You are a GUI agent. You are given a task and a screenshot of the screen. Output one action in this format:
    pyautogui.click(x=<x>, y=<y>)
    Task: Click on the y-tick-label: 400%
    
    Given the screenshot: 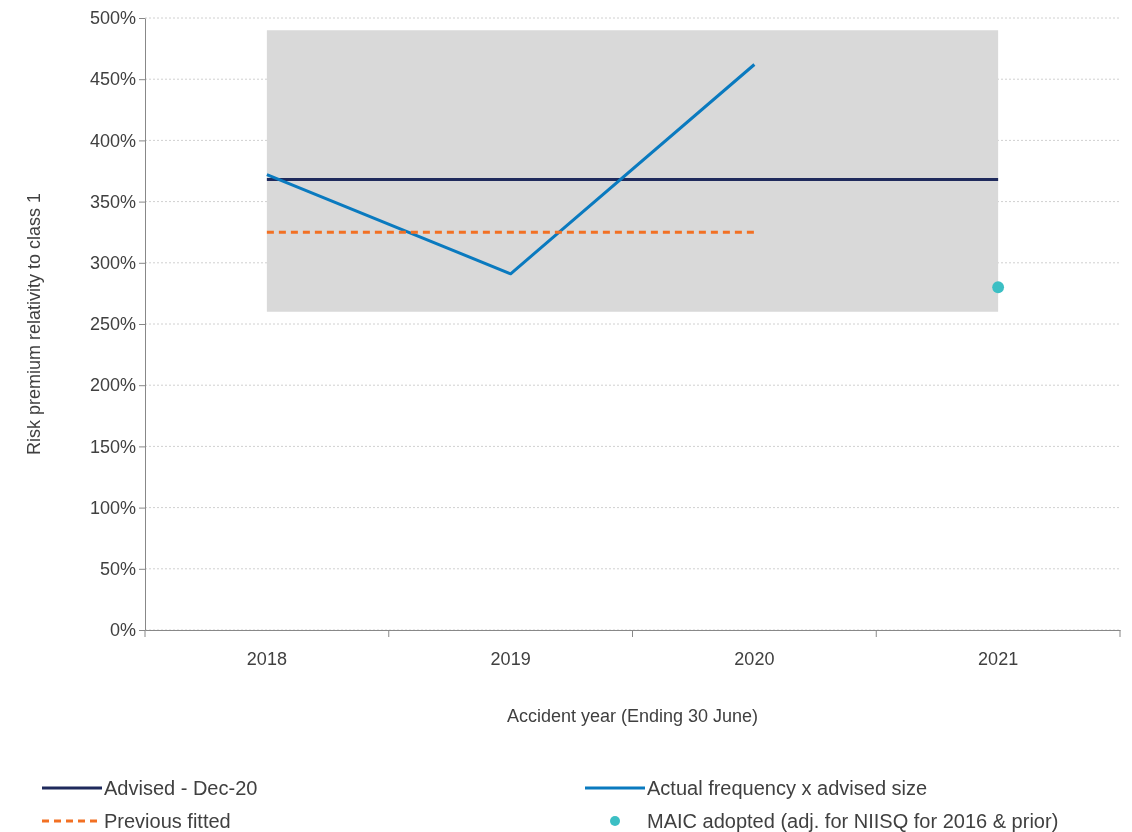 What is the action you would take?
    pyautogui.click(x=112, y=140)
    